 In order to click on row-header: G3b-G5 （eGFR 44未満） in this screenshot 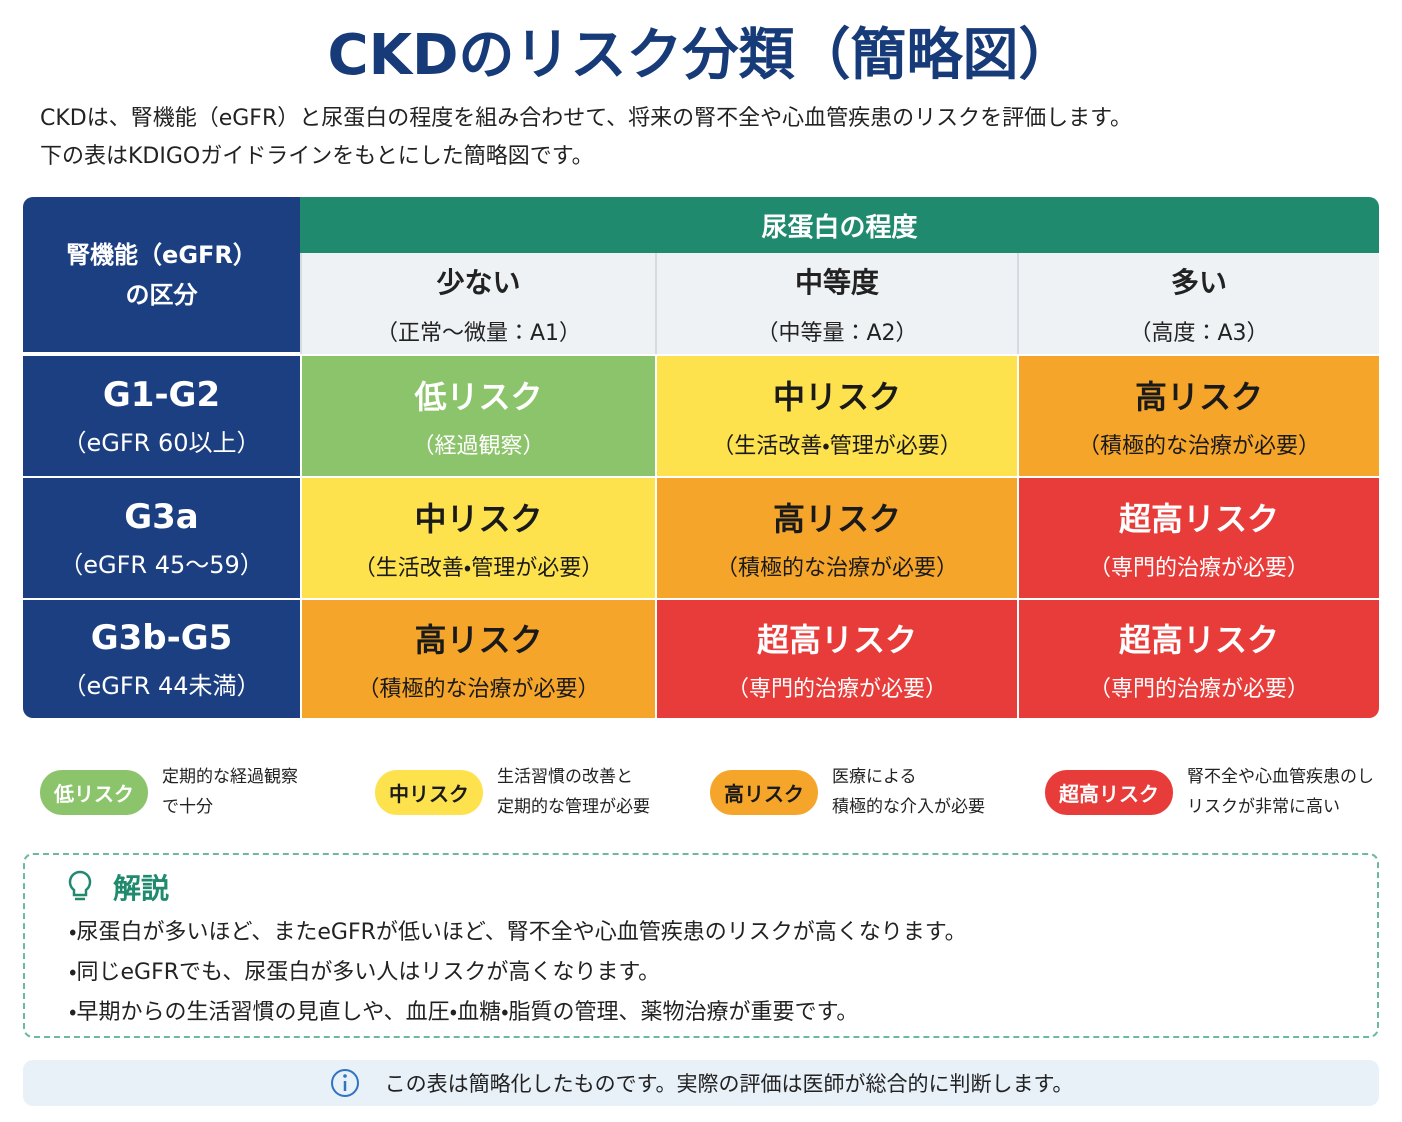, I will do `click(161, 658)`.